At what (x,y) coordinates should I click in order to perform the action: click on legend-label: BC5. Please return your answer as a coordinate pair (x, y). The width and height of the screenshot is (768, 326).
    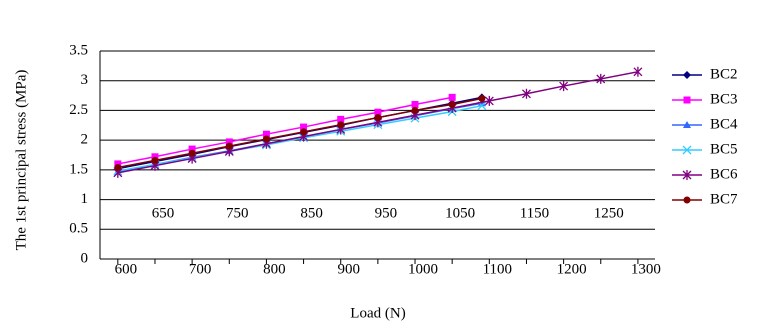
    Looking at the image, I should click on (724, 149).